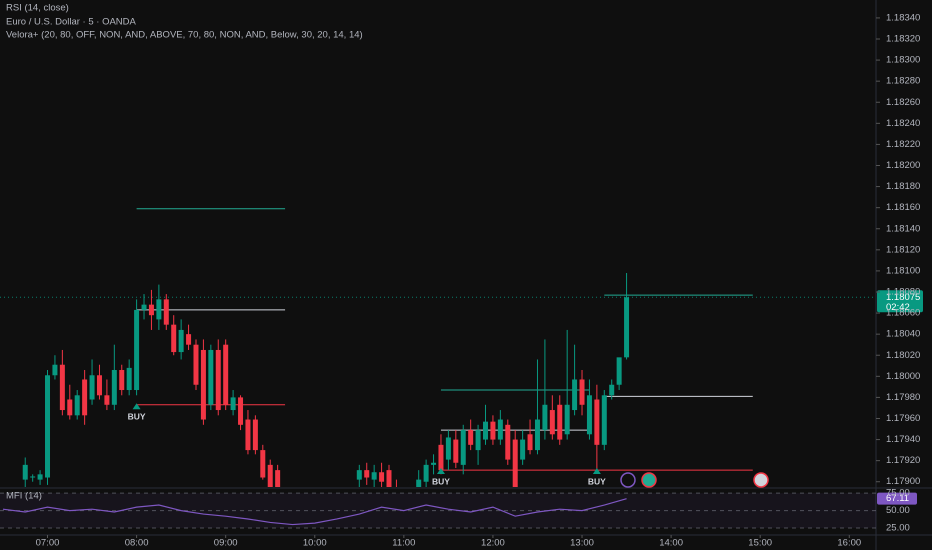  Describe the element at coordinates (903, 123) in the screenshot. I see `y-tick-label: 1.18240` at that location.